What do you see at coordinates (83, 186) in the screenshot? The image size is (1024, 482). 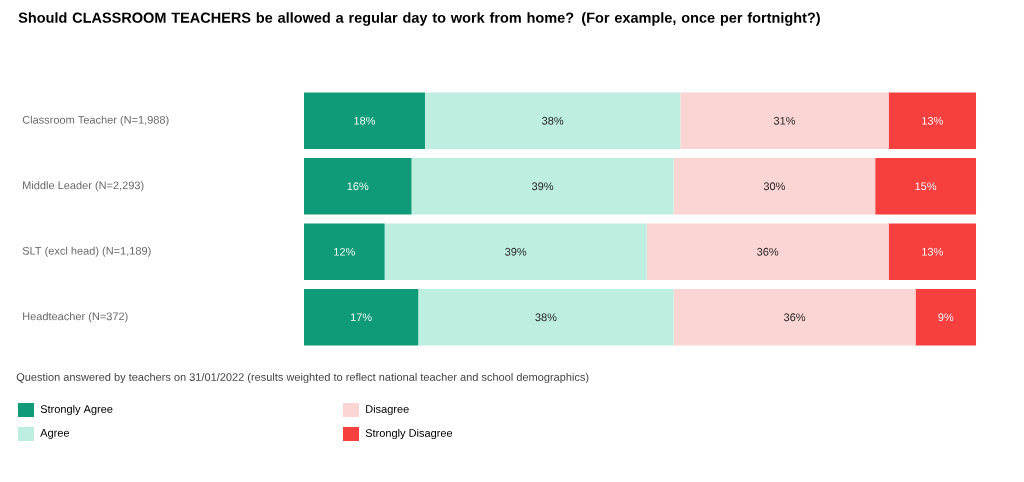 I see `y-tick-label: Middle Leader (N=2,293)` at bounding box center [83, 186].